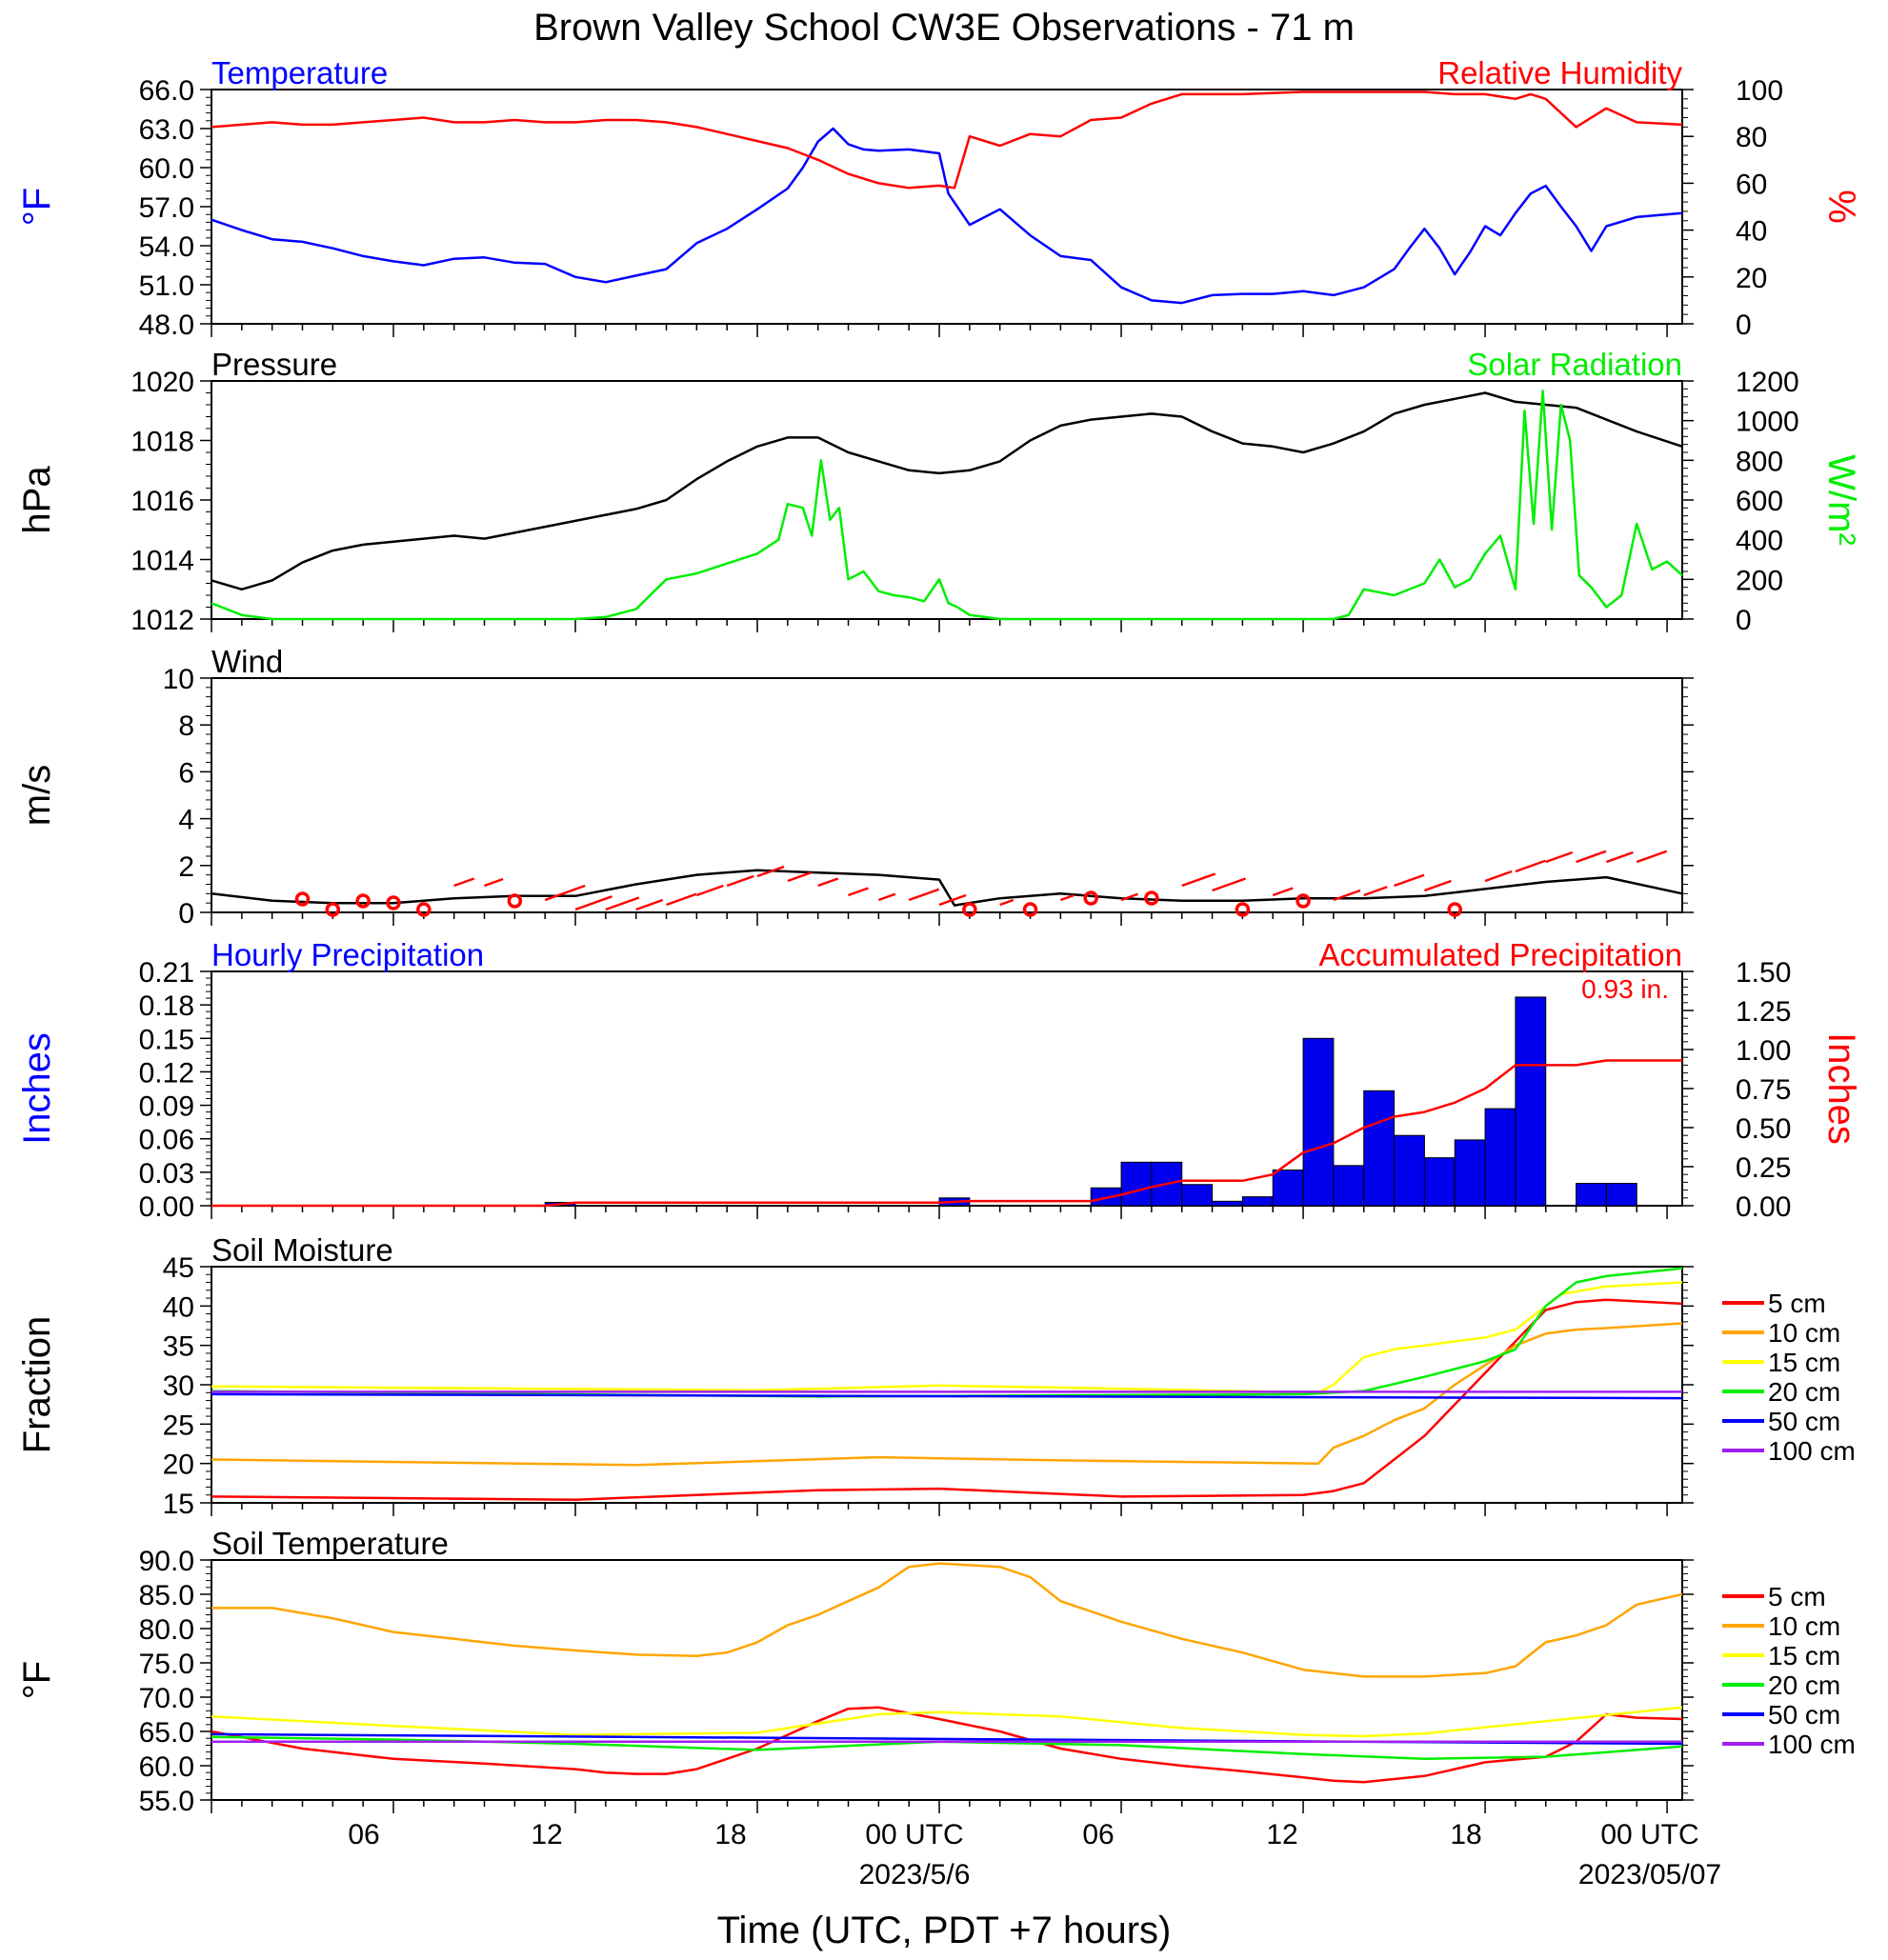 Image resolution: width=1888 pixels, height=1960 pixels. Describe the element at coordinates (947, 795) in the screenshot. I see `plot-frame` at that location.